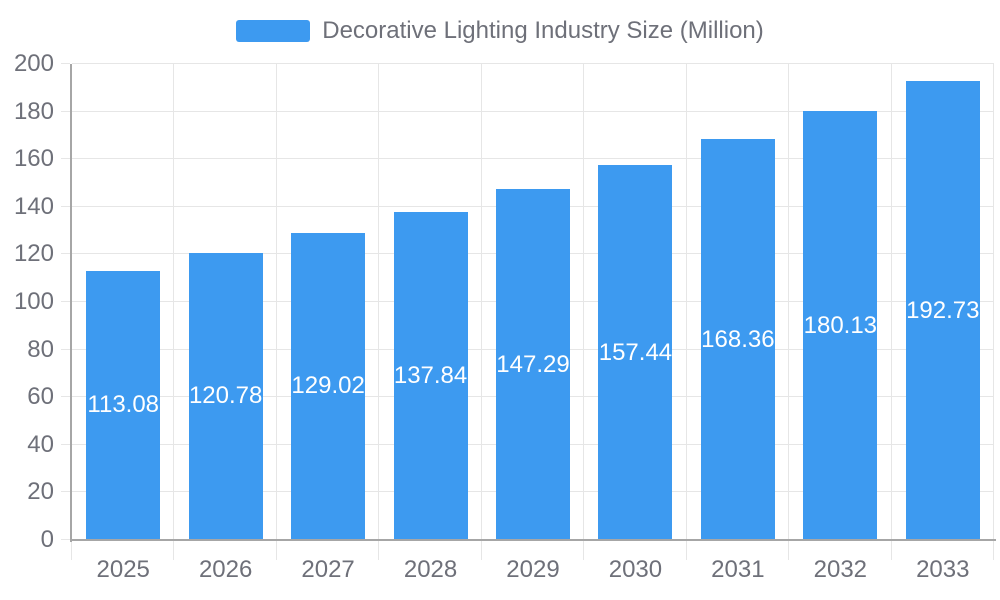  I want to click on x-axis-line, so click(533, 540).